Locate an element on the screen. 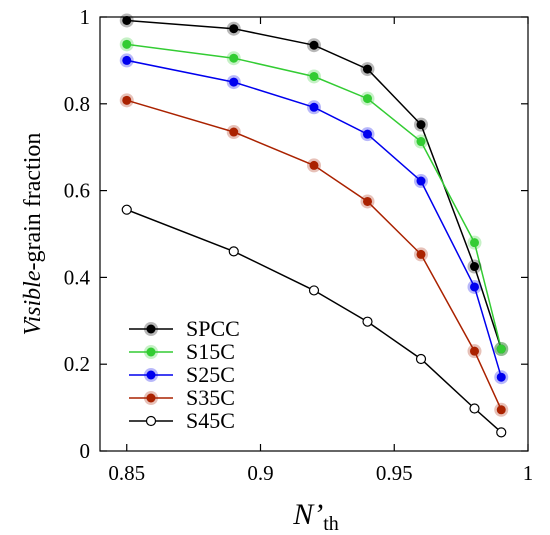 This screenshot has height=535, width=550. x-tick-label: 1 is located at coordinates (528, 473).